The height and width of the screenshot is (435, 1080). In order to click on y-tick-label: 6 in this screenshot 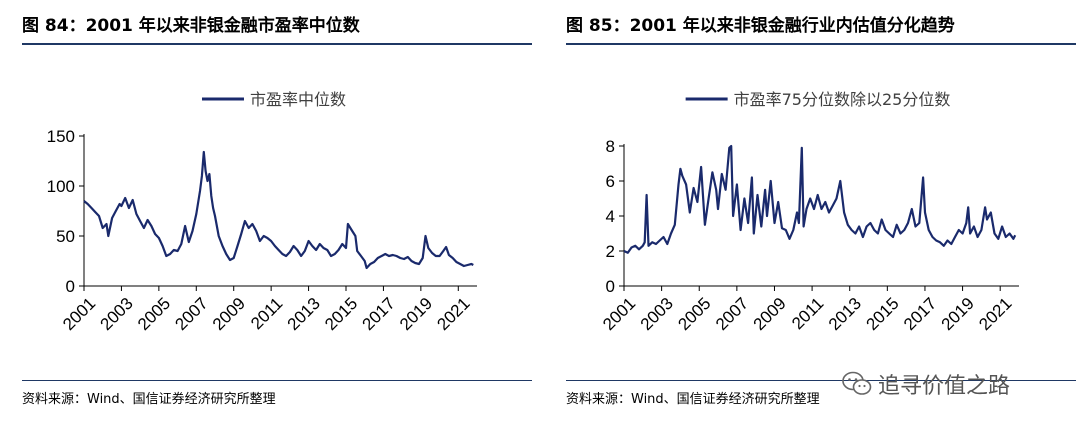, I will do `click(610, 181)`.